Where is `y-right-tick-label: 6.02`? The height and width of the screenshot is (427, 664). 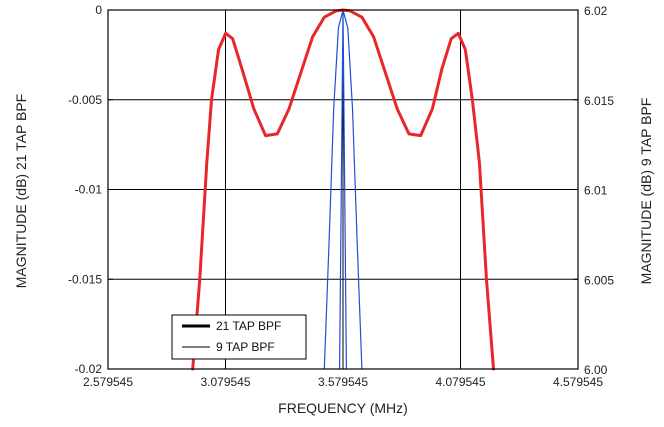
y-right-tick-label: 6.02 is located at coordinates (596, 11).